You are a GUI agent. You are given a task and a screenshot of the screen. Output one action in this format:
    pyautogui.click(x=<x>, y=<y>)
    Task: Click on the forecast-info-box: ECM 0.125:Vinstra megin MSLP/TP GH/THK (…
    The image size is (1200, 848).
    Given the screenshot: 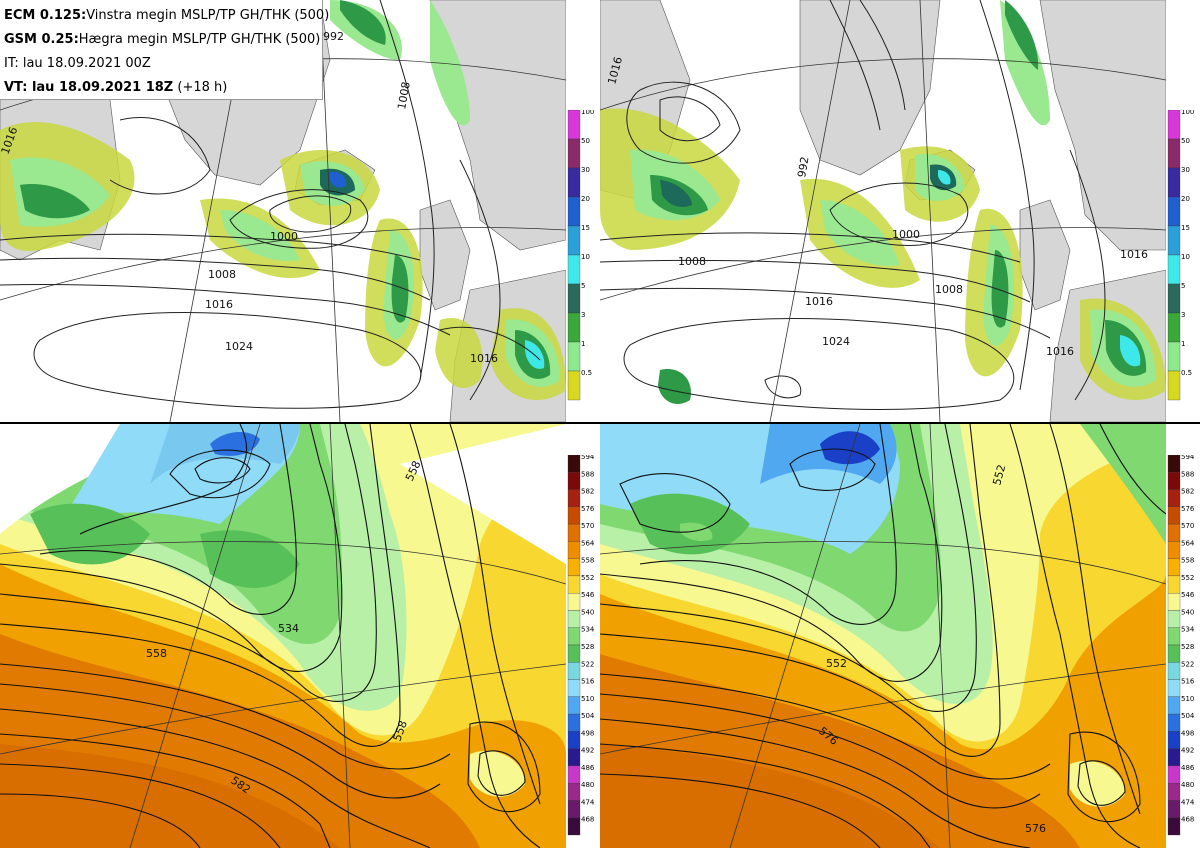 What is the action you would take?
    pyautogui.click(x=165, y=50)
    